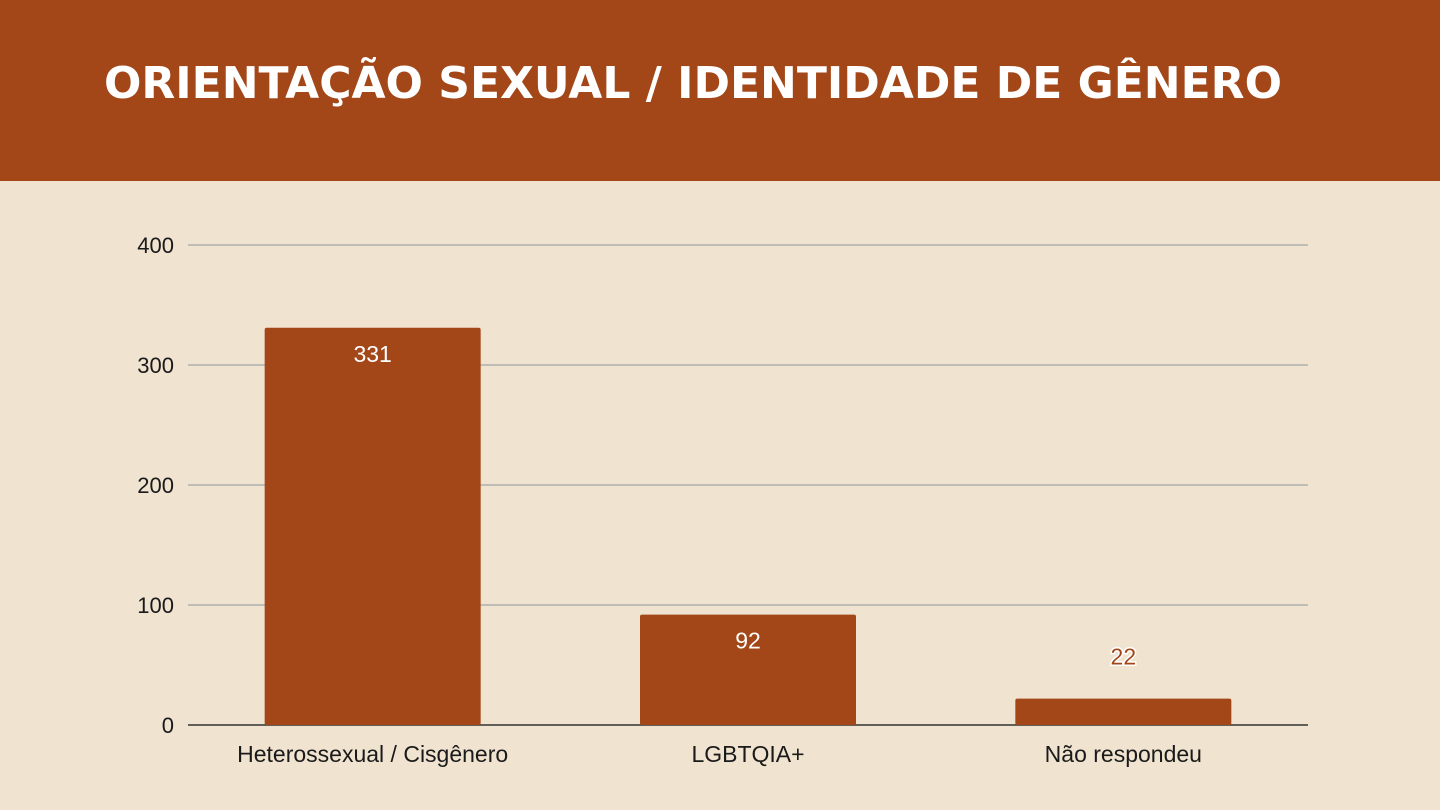  What do you see at coordinates (1124, 657) in the screenshot?
I see `bar-value-label: 22` at bounding box center [1124, 657].